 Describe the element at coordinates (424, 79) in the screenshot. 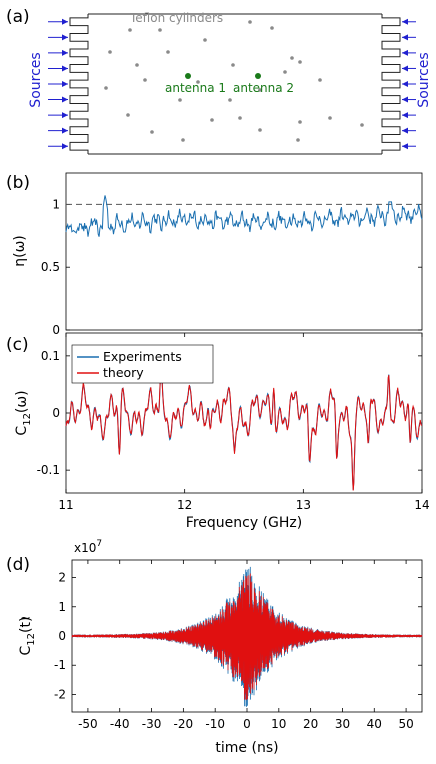

I see `sources-right-label: Sources` at that location.